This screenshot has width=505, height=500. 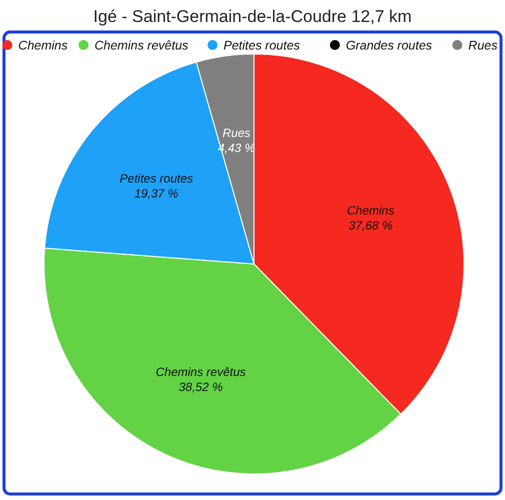 What do you see at coordinates (201, 387) in the screenshot?
I see `data-label: 38,52 %` at bounding box center [201, 387].